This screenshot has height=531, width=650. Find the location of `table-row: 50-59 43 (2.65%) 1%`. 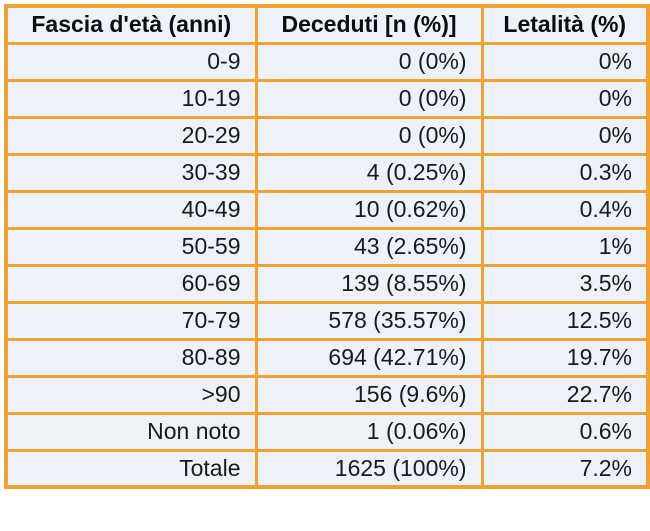

table-row: 50-59 43 (2.65%) 1% is located at coordinates (327, 246).